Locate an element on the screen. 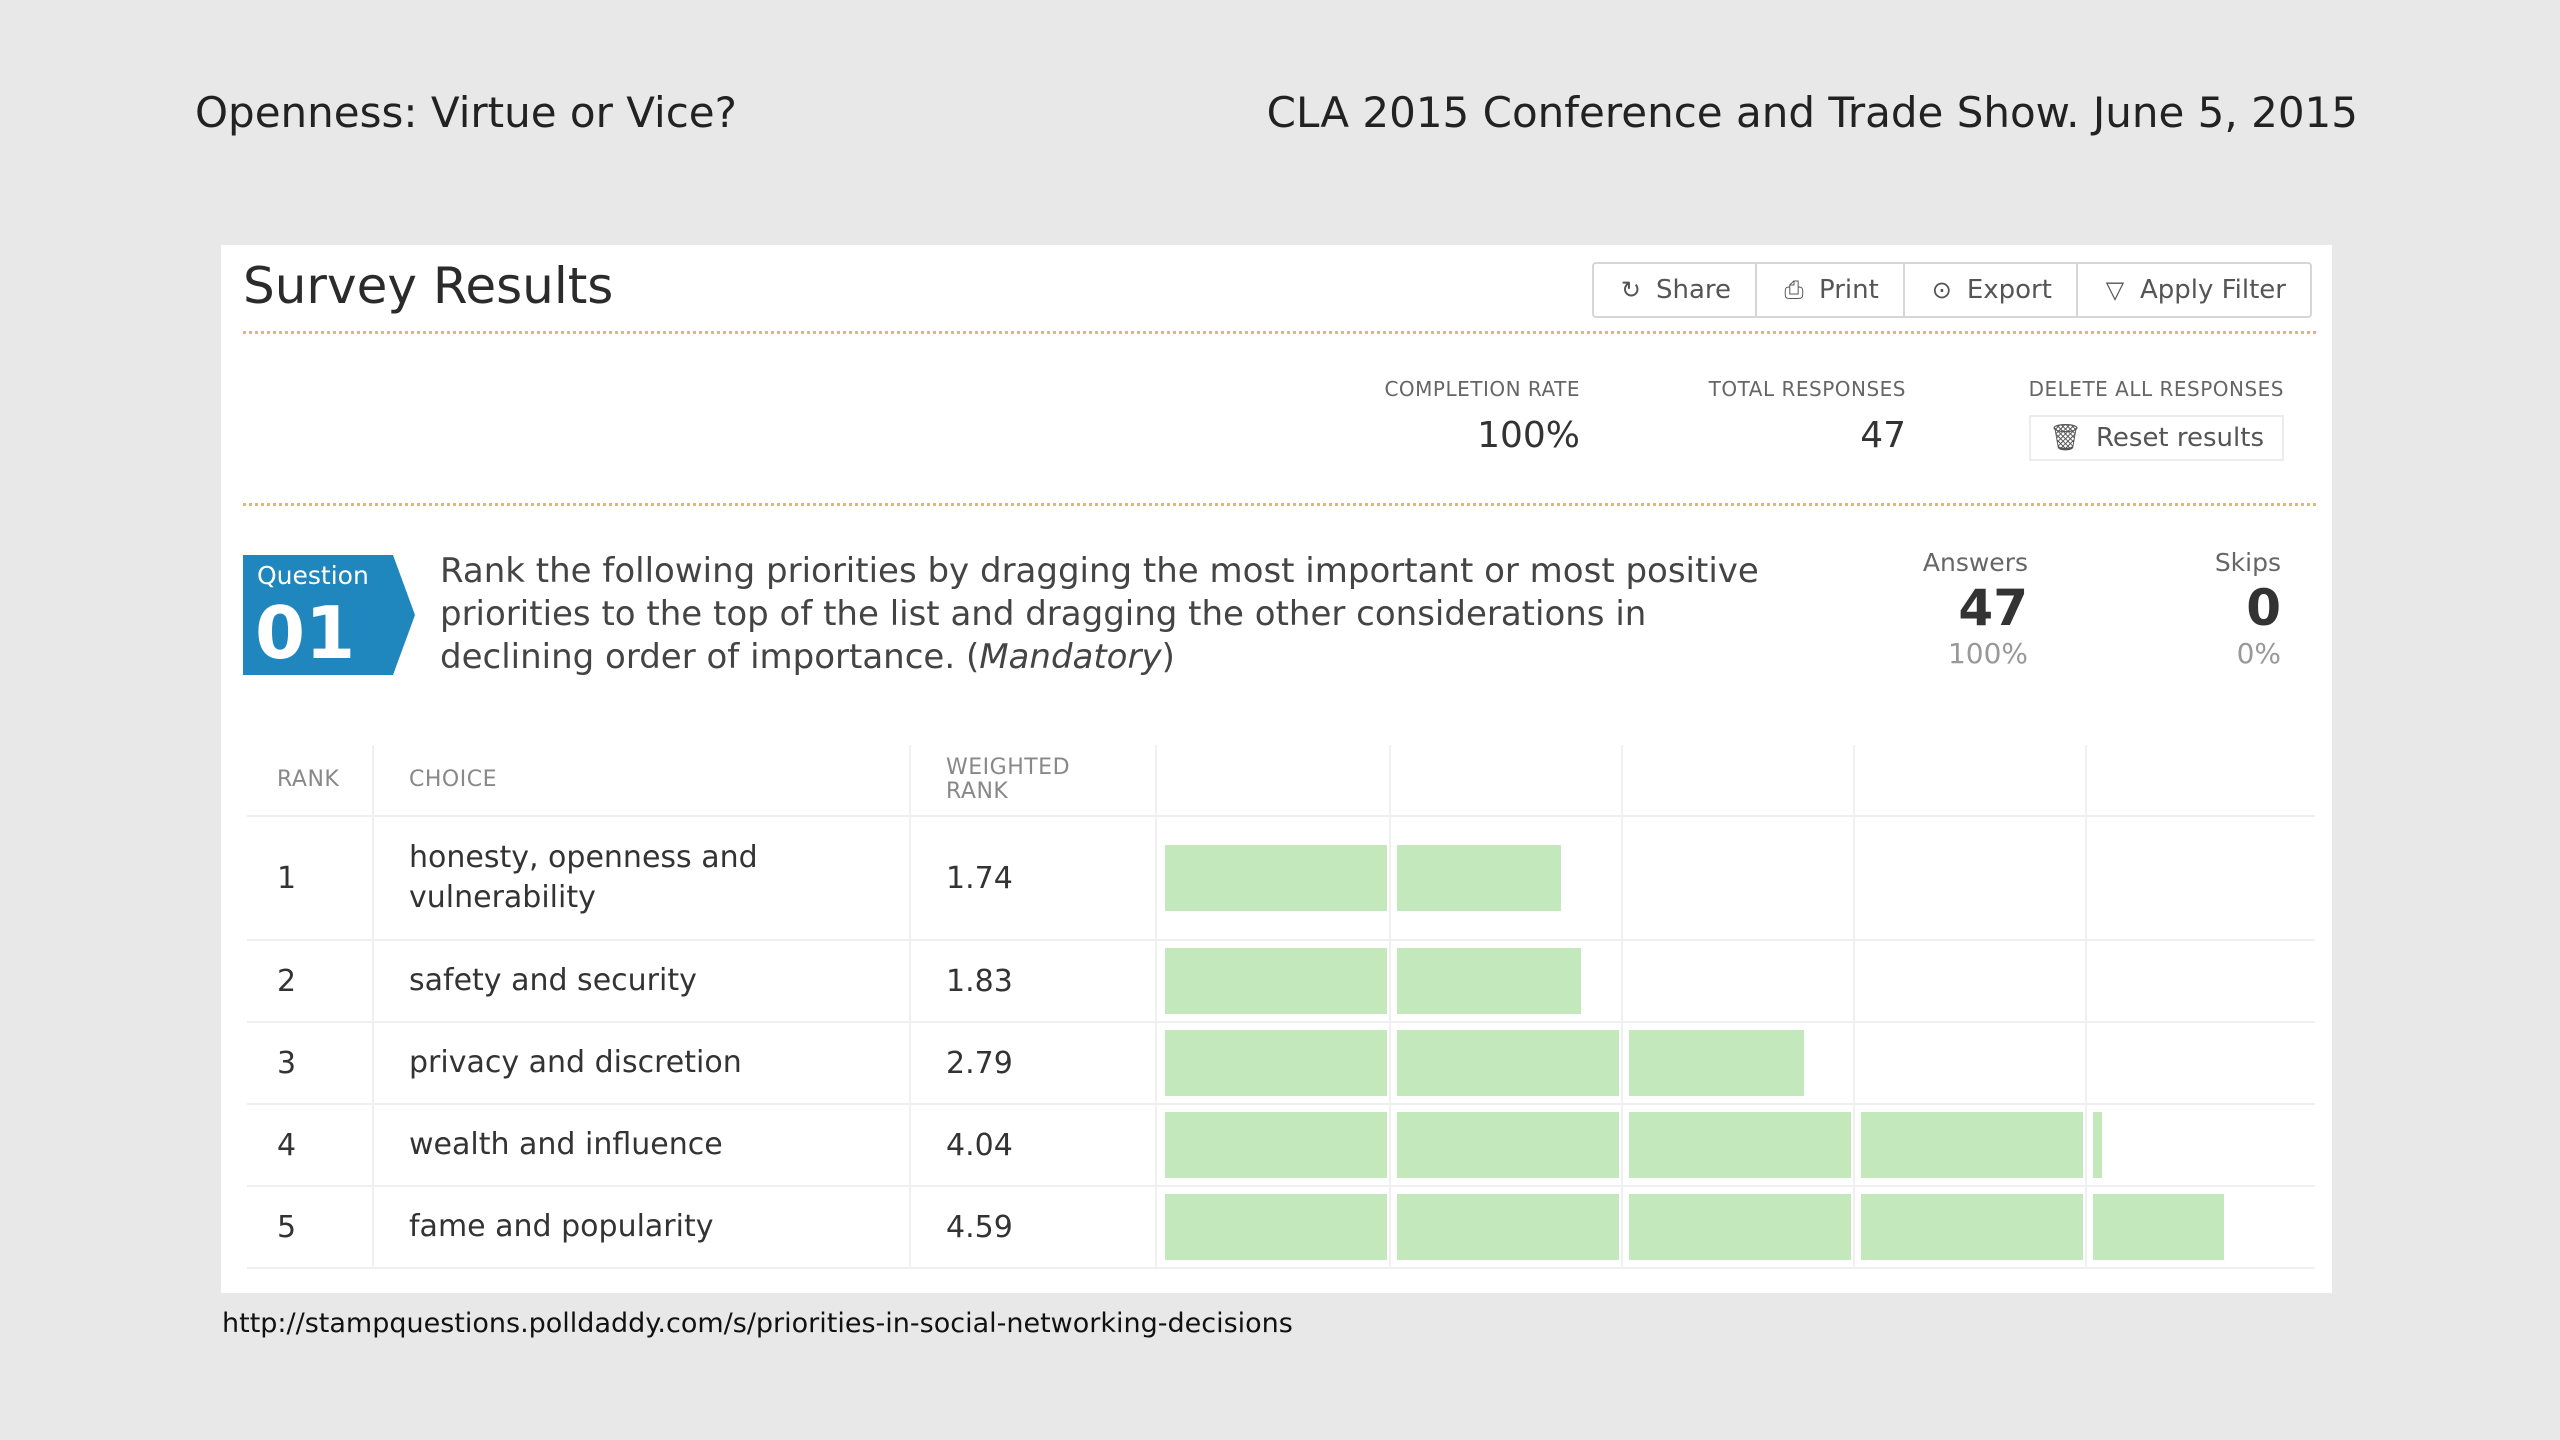  total-responses-value: 47 is located at coordinates (1883, 435).